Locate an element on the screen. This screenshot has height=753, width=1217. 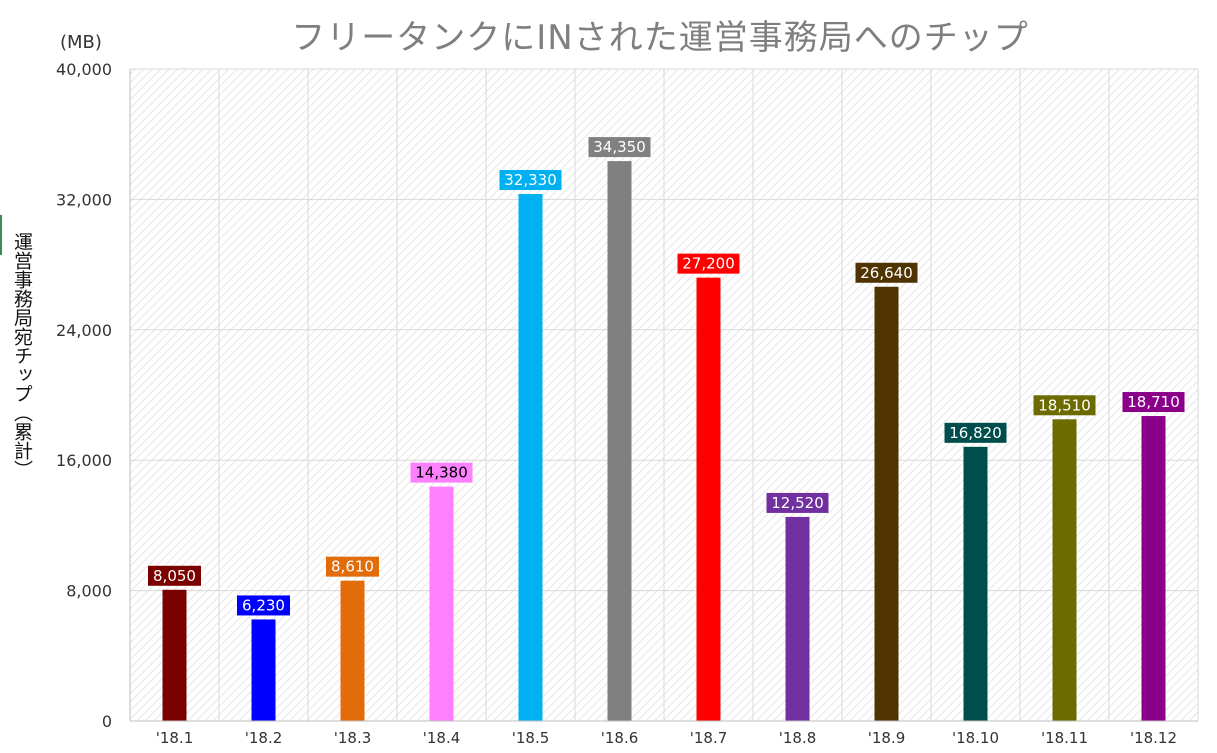
x-tick-label: '18.2 is located at coordinates (264, 738).